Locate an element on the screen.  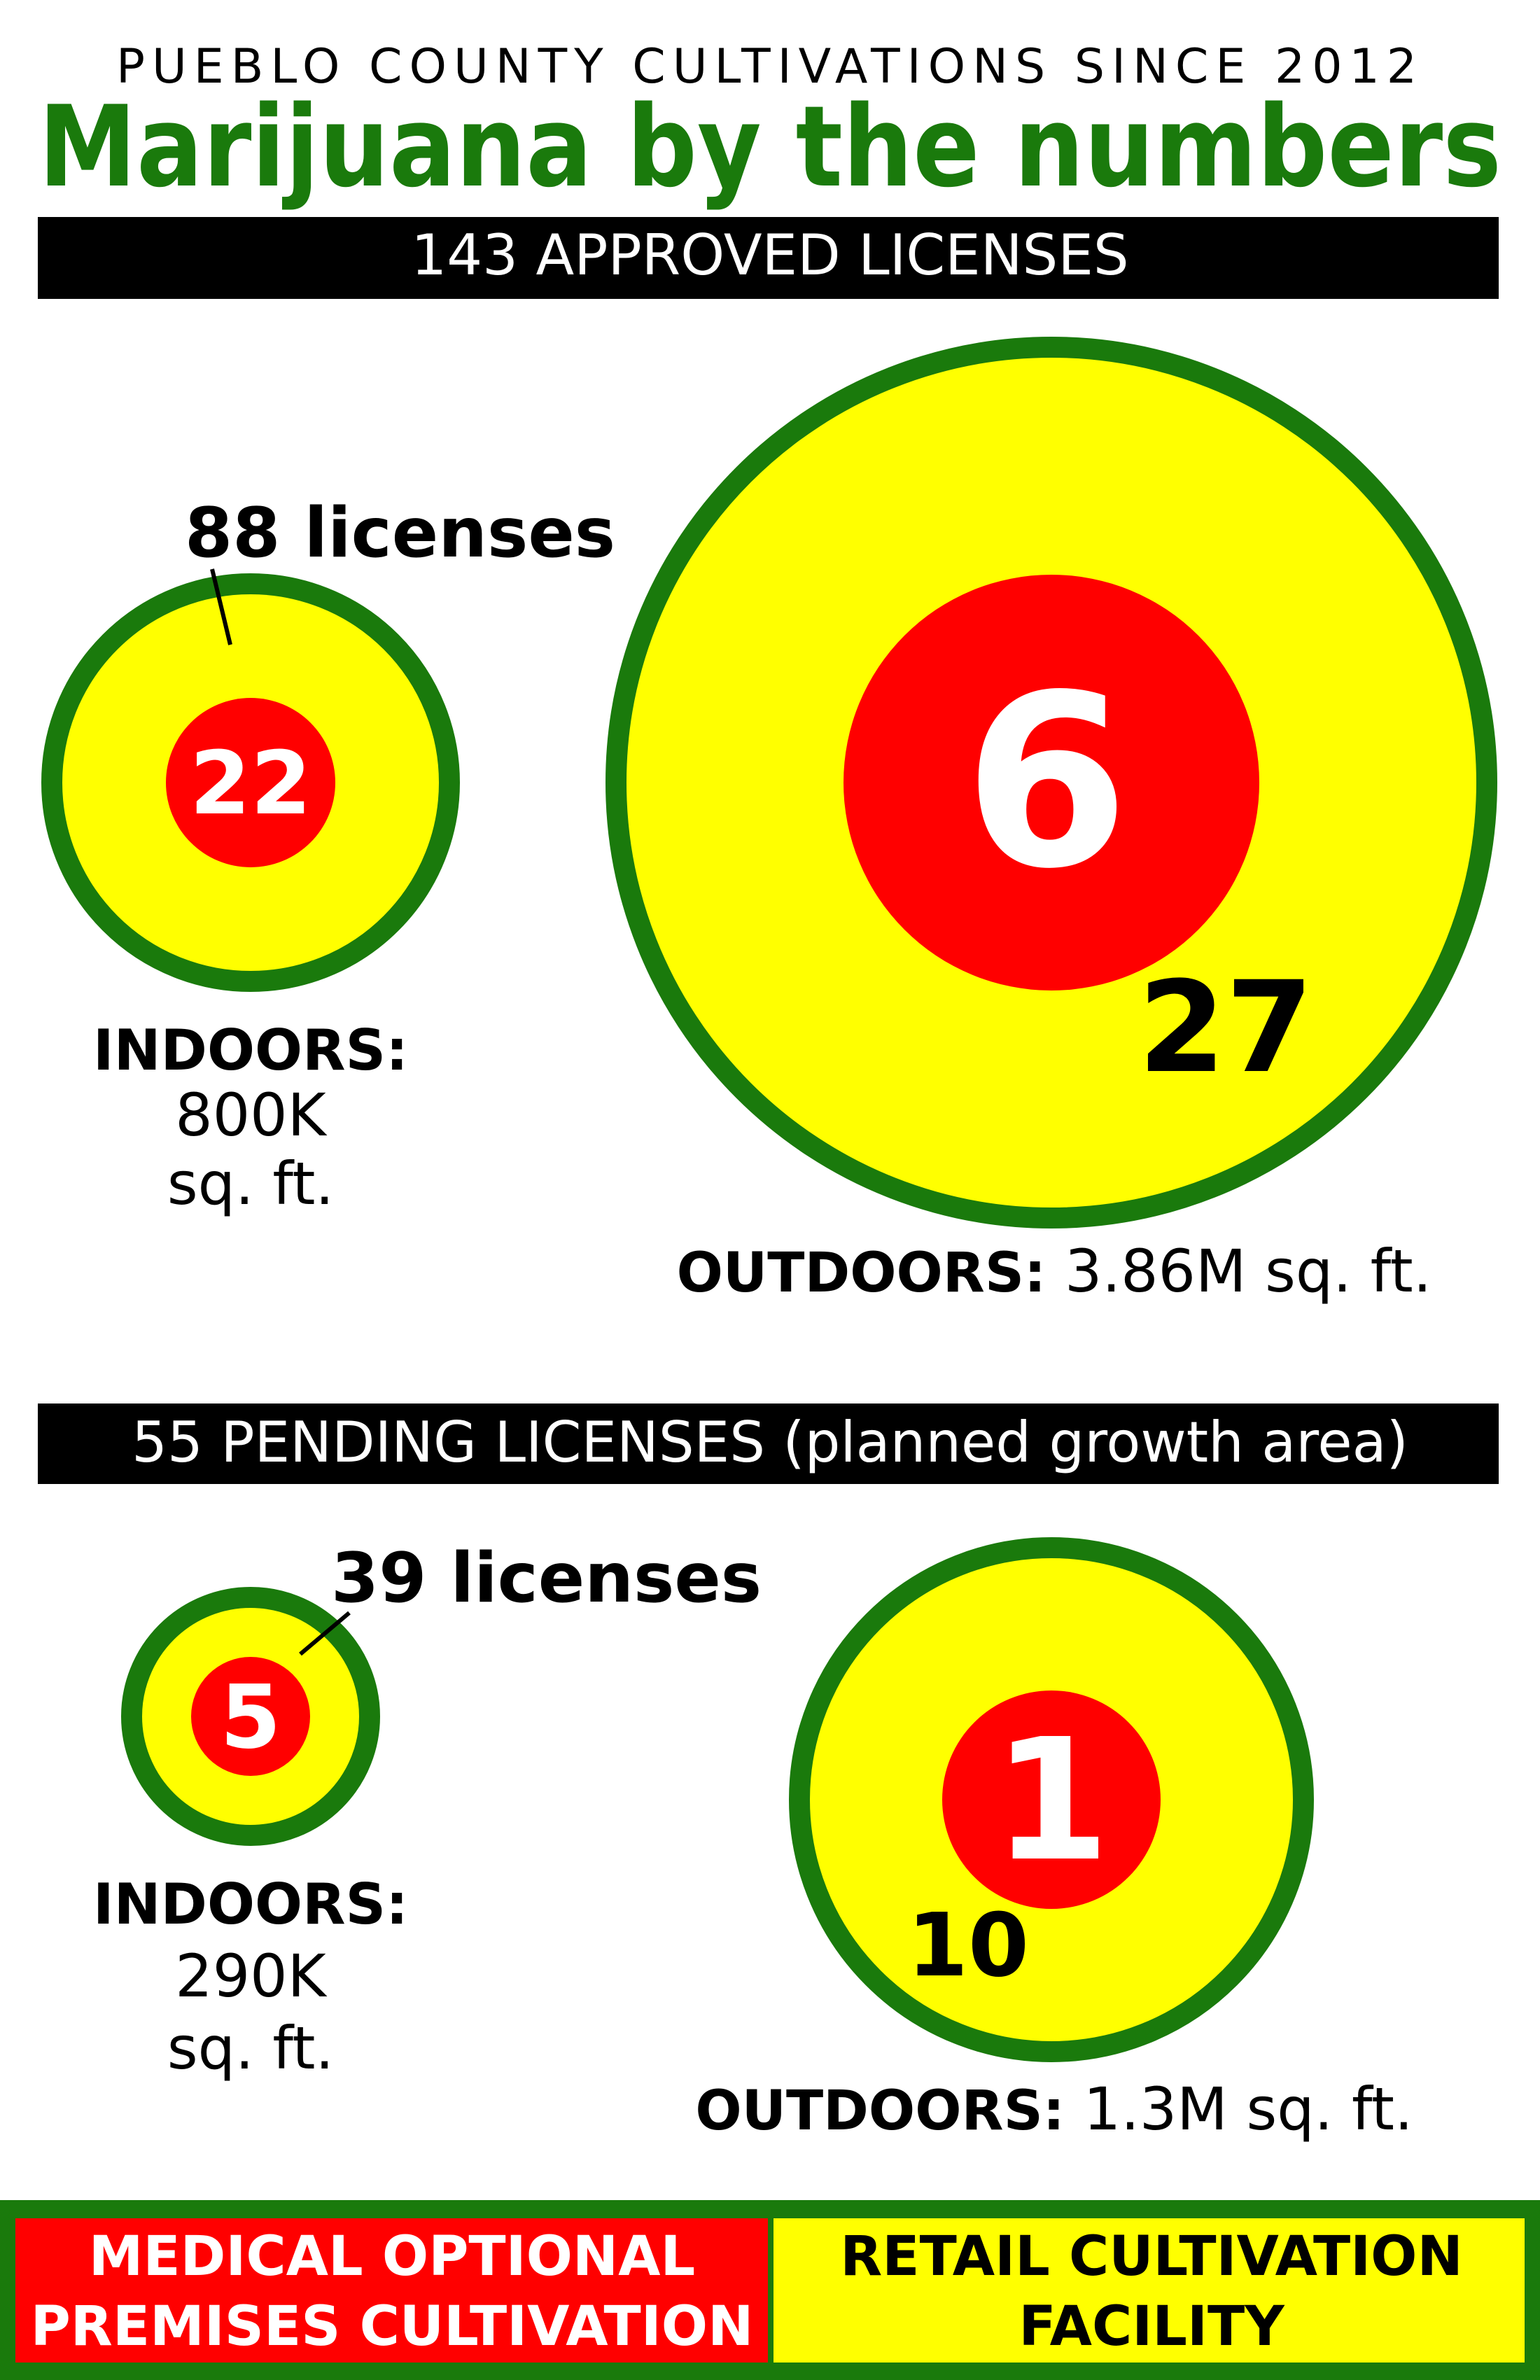
approved-outdoor-area-line: OUTDOORS: 3.86M sq. ft. is located at coordinates (1054, 1271).